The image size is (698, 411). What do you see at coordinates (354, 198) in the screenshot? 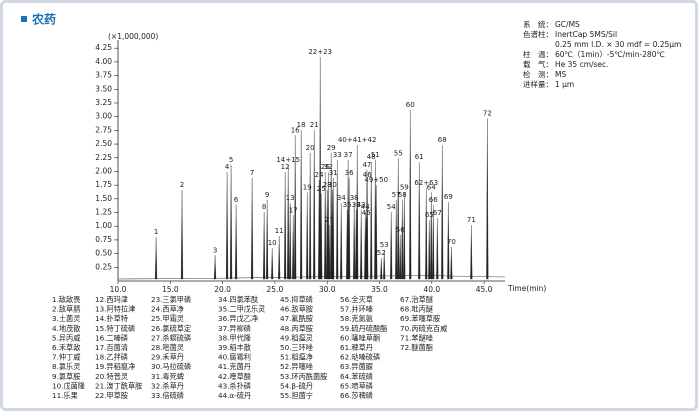
I see `peak-label: 38` at bounding box center [354, 198].